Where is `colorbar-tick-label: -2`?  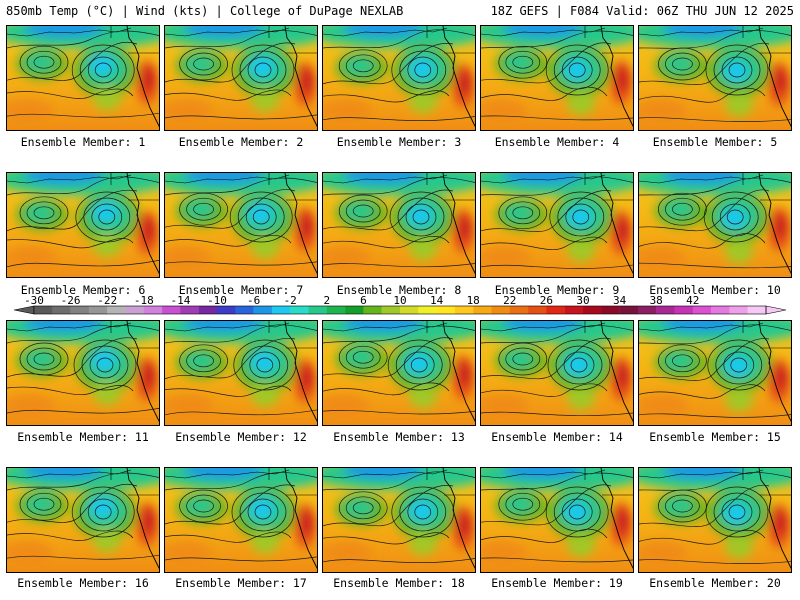 colorbar-tick-label: -2 is located at coordinates (290, 301).